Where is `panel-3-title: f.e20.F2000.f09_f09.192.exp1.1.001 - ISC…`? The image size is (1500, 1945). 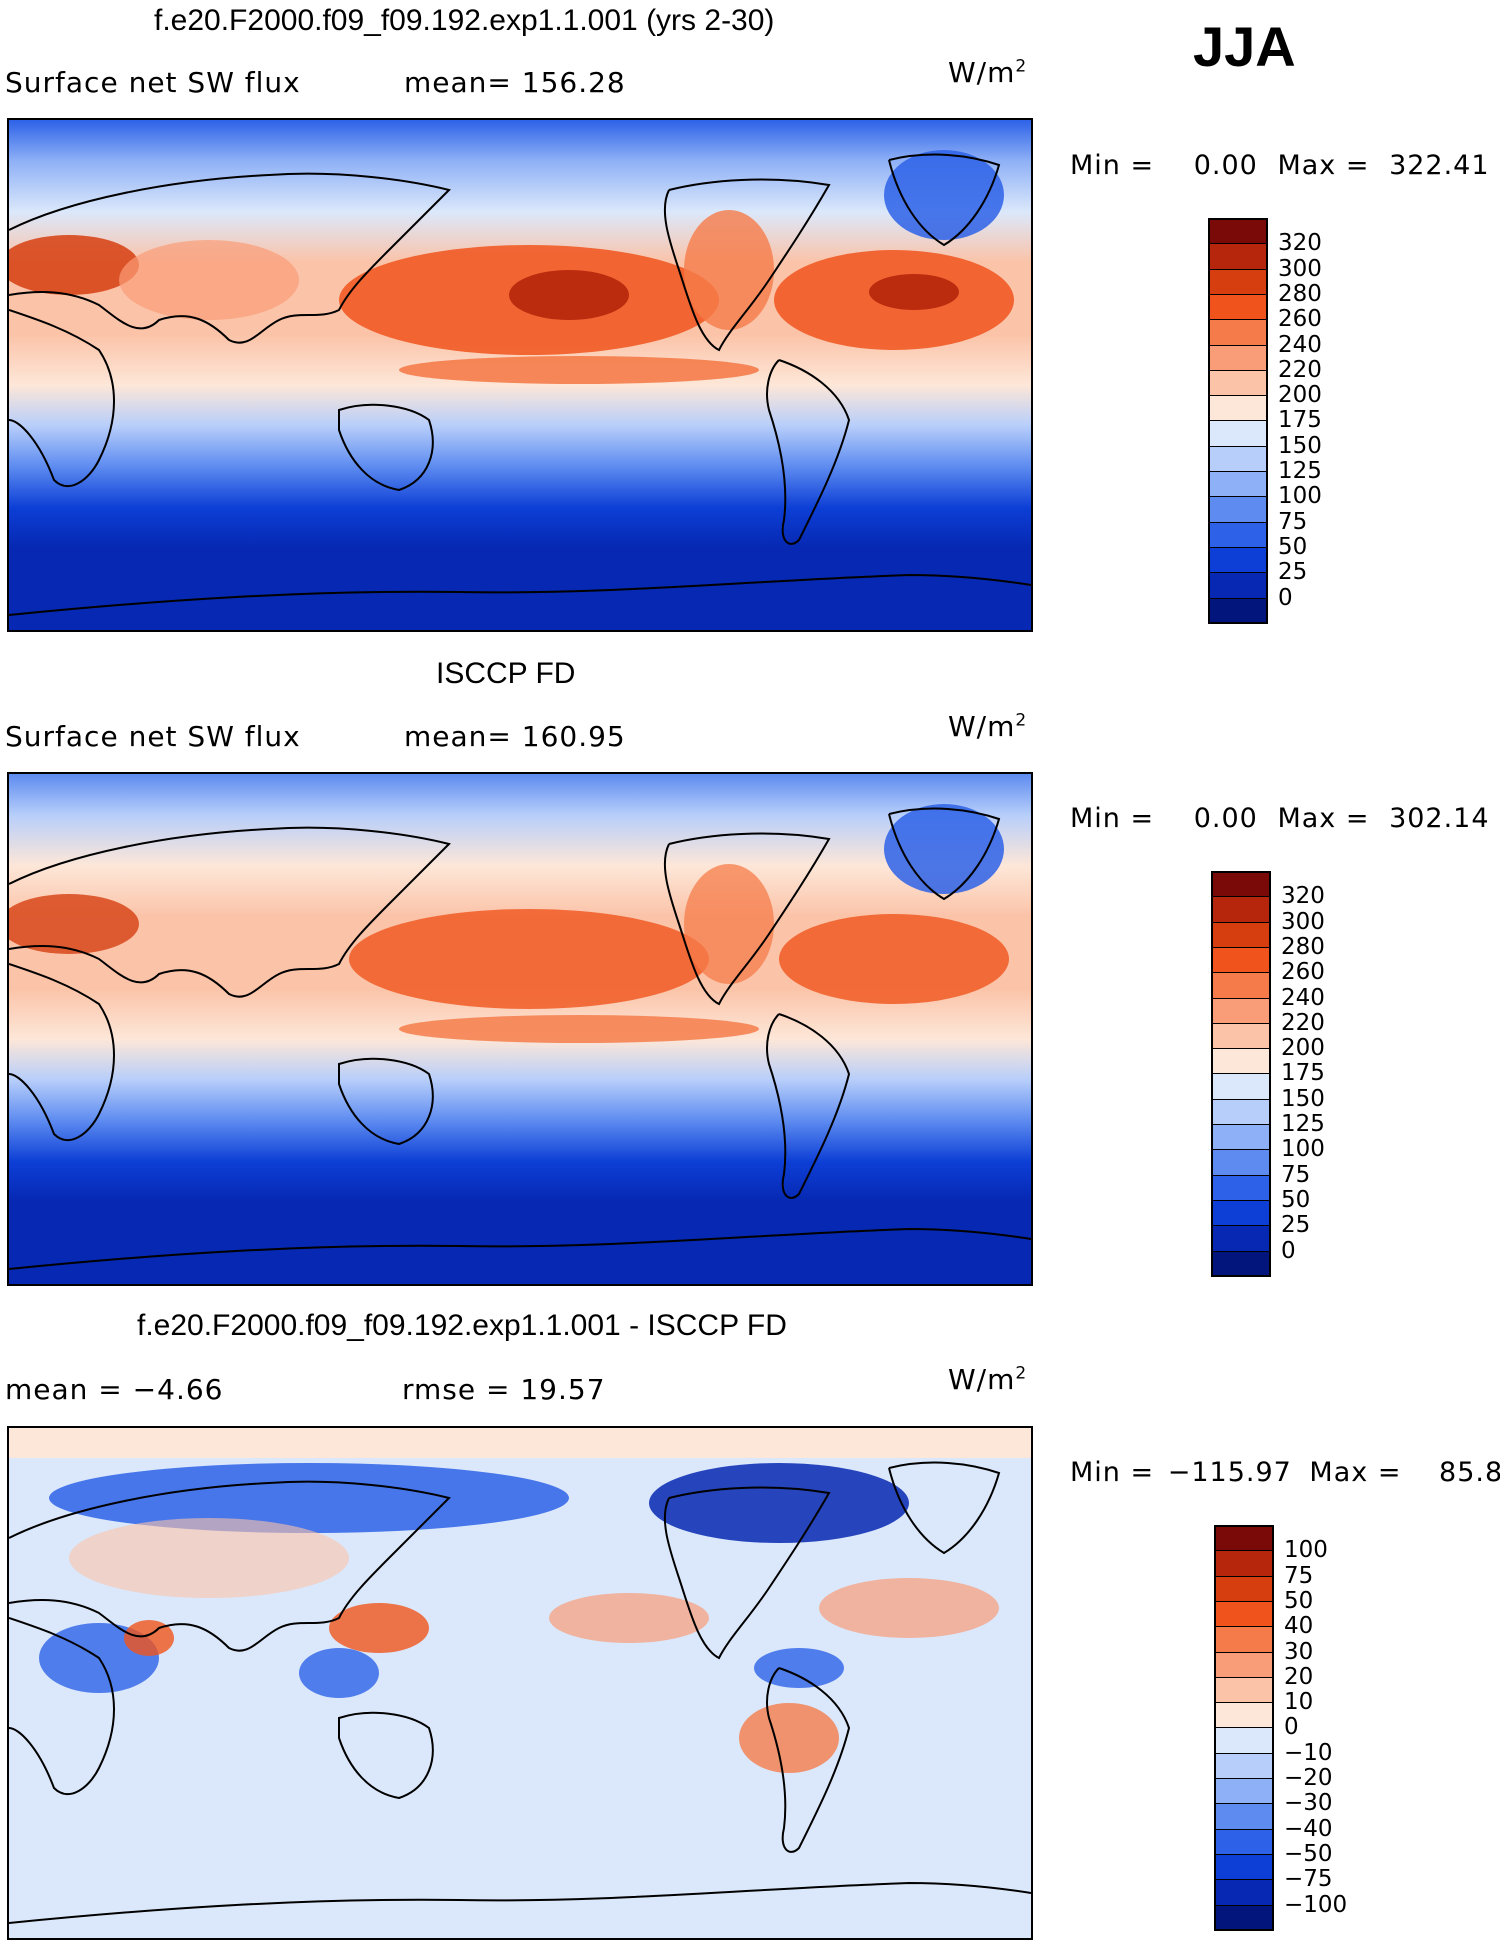 panel-3-title: f.e20.F2000.f09_f09.192.exp1.1.001 - ISC… is located at coordinates (462, 1325).